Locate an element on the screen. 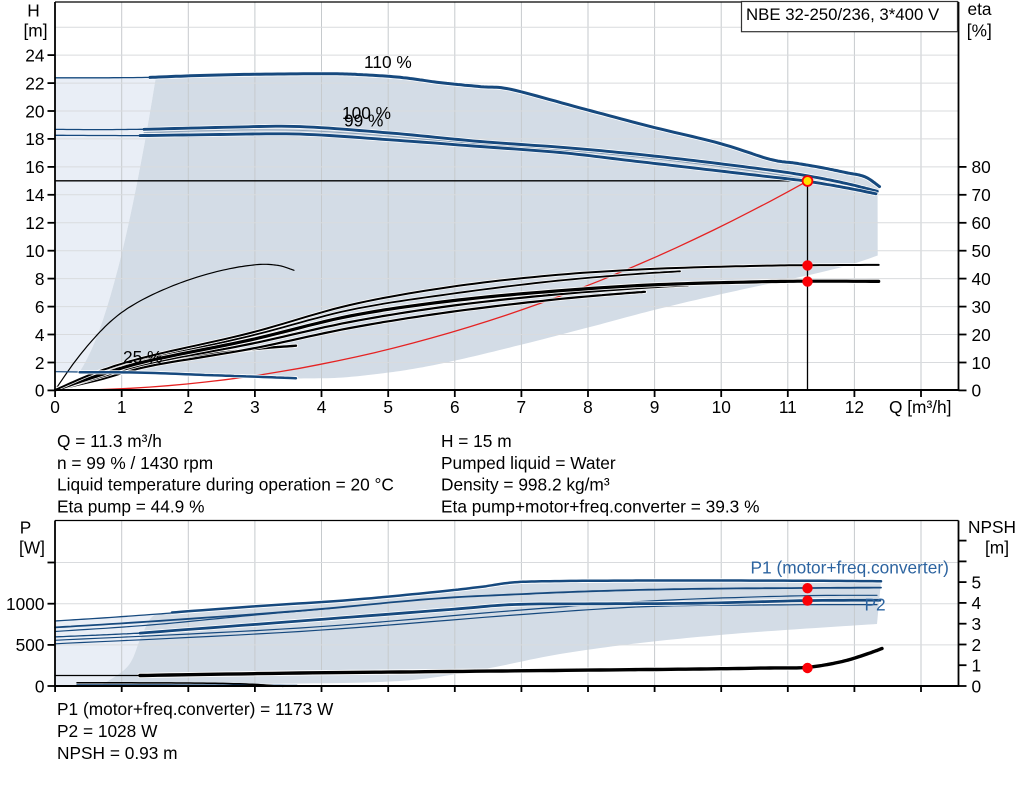 Image resolution: width=1024 pixels, height=786 pixels. svg-text: 22 is located at coordinates (34, 83).